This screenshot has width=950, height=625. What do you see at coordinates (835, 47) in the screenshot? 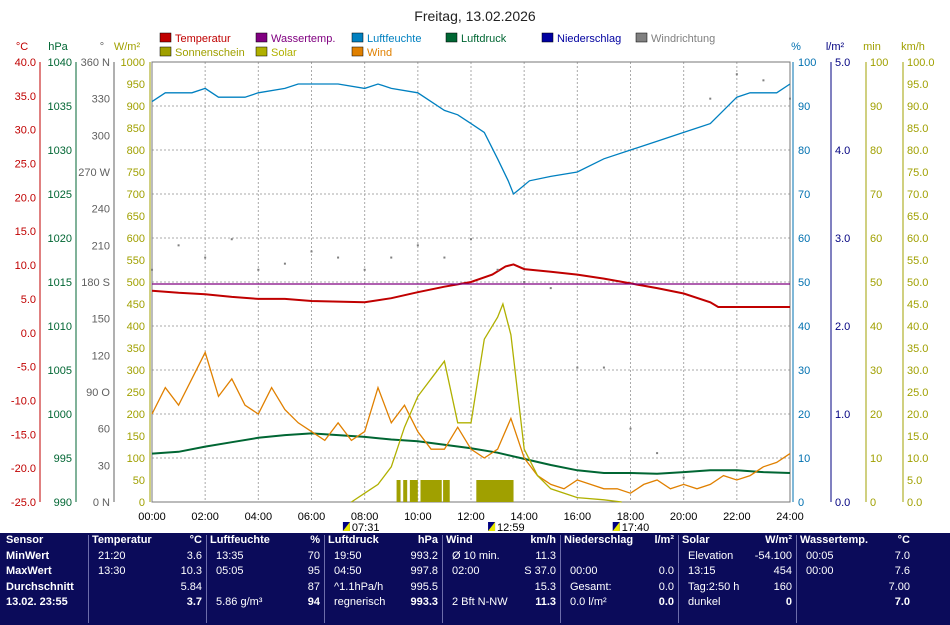
I see `rain-axis-unit: l/m²` at bounding box center [835, 47].